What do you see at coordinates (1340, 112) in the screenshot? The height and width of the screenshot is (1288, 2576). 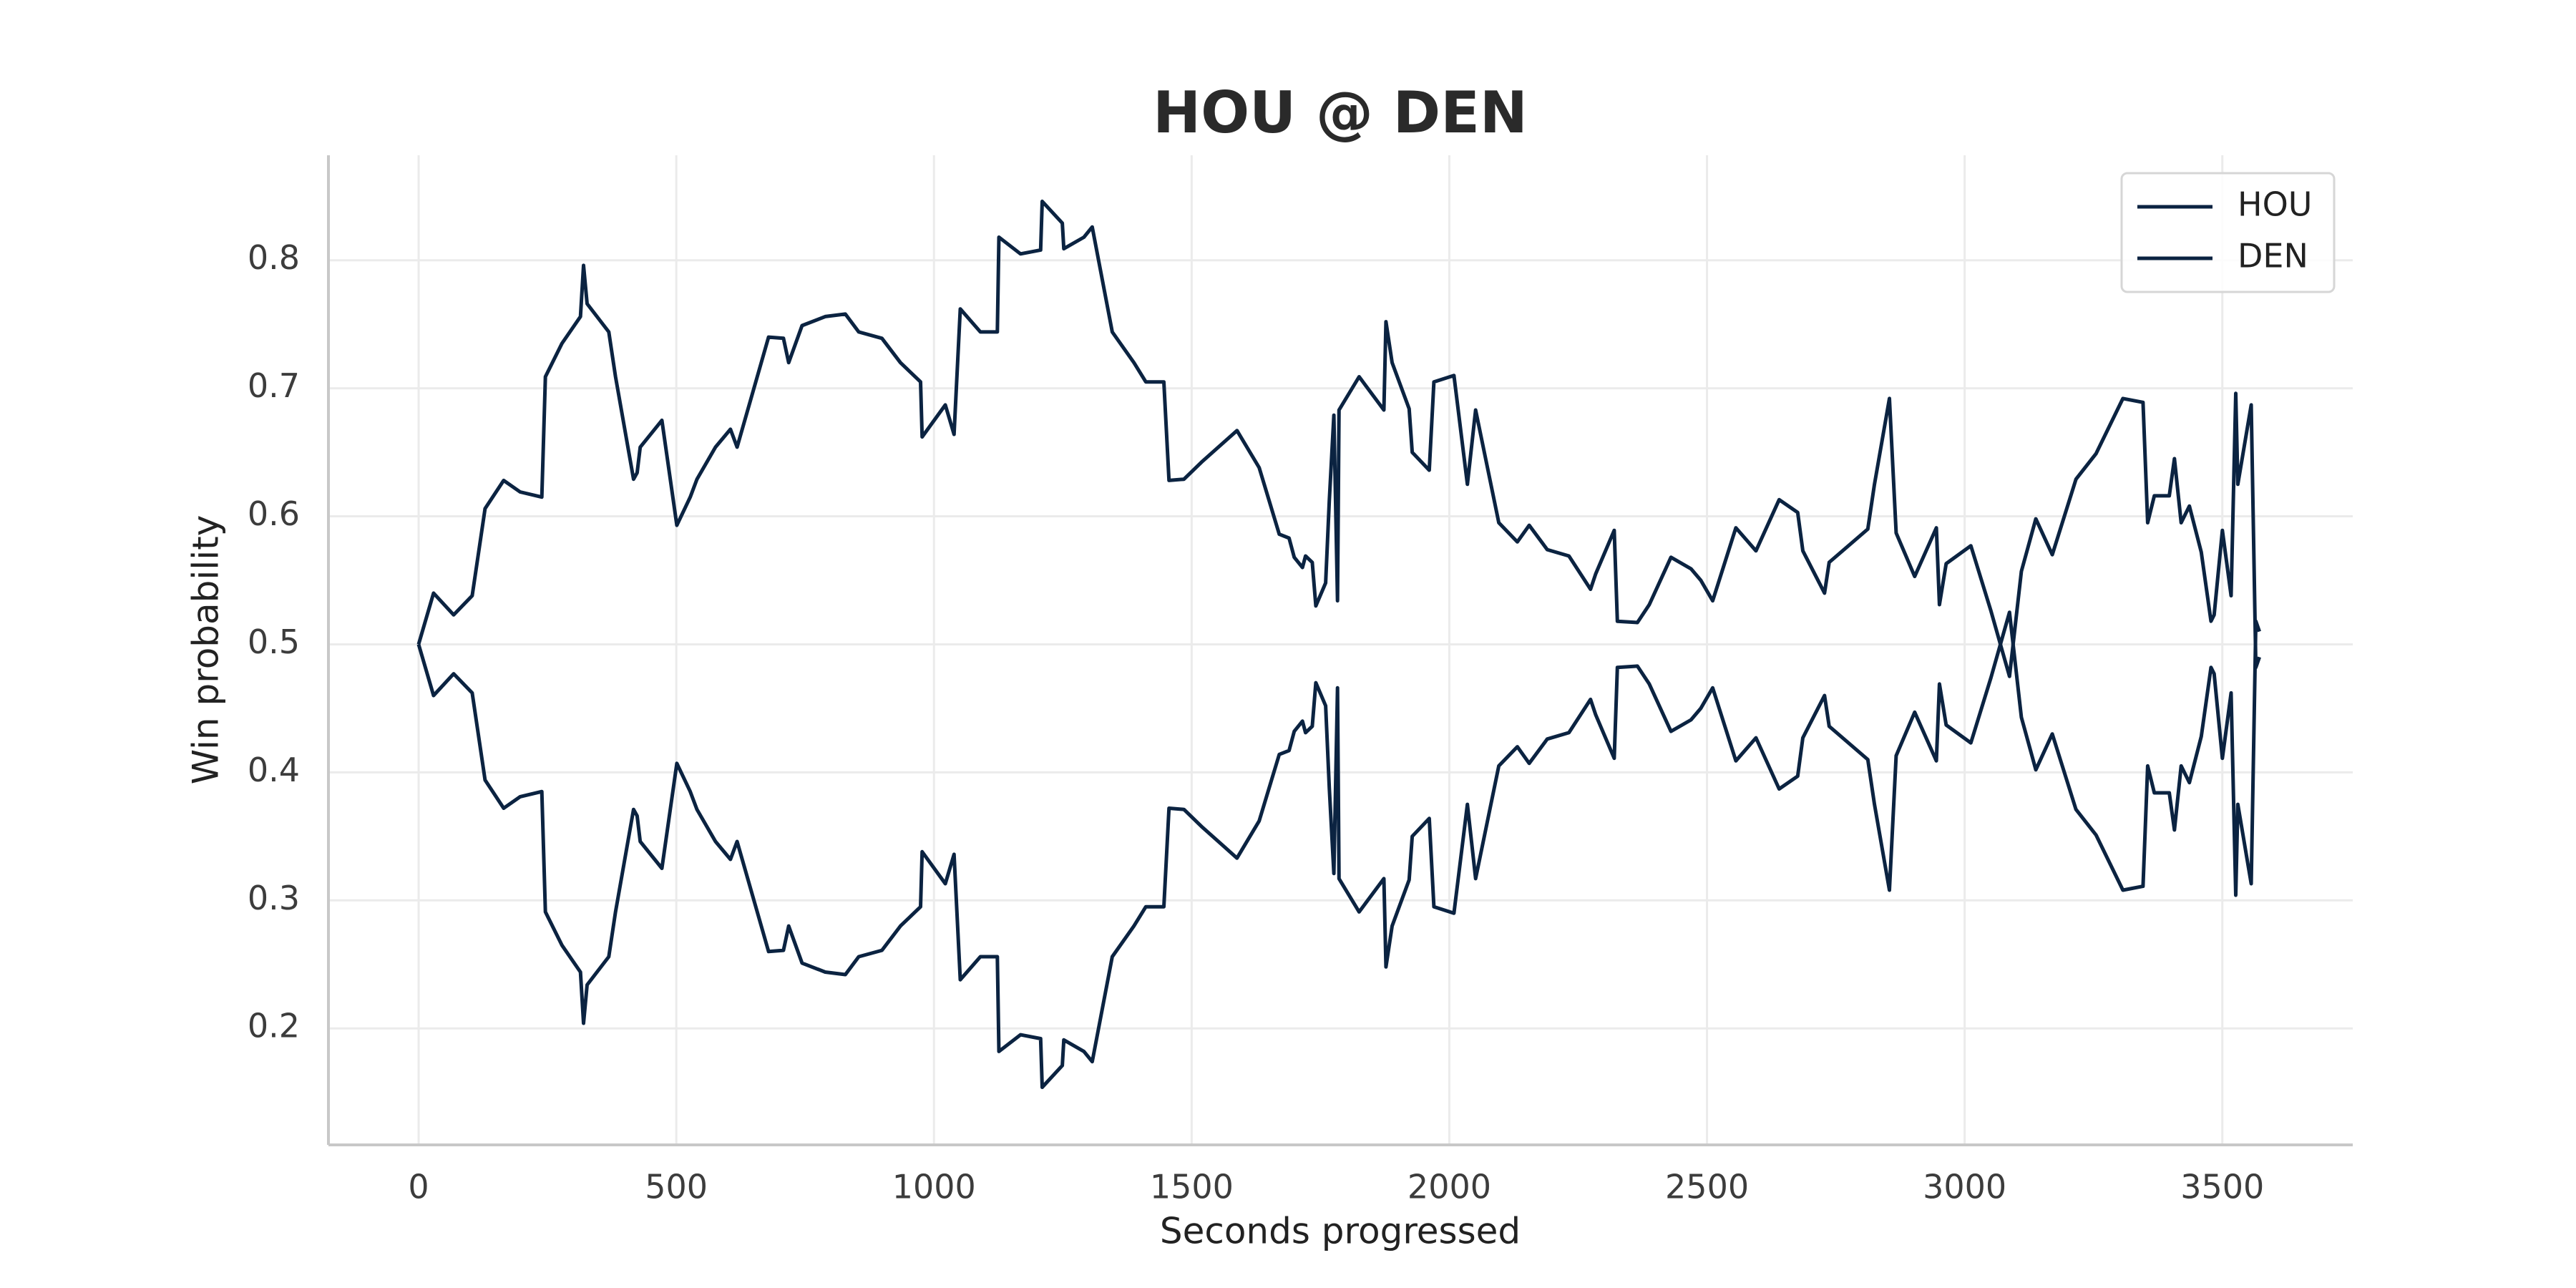 I see `chart-title: HOU @ DEN` at bounding box center [1340, 112].